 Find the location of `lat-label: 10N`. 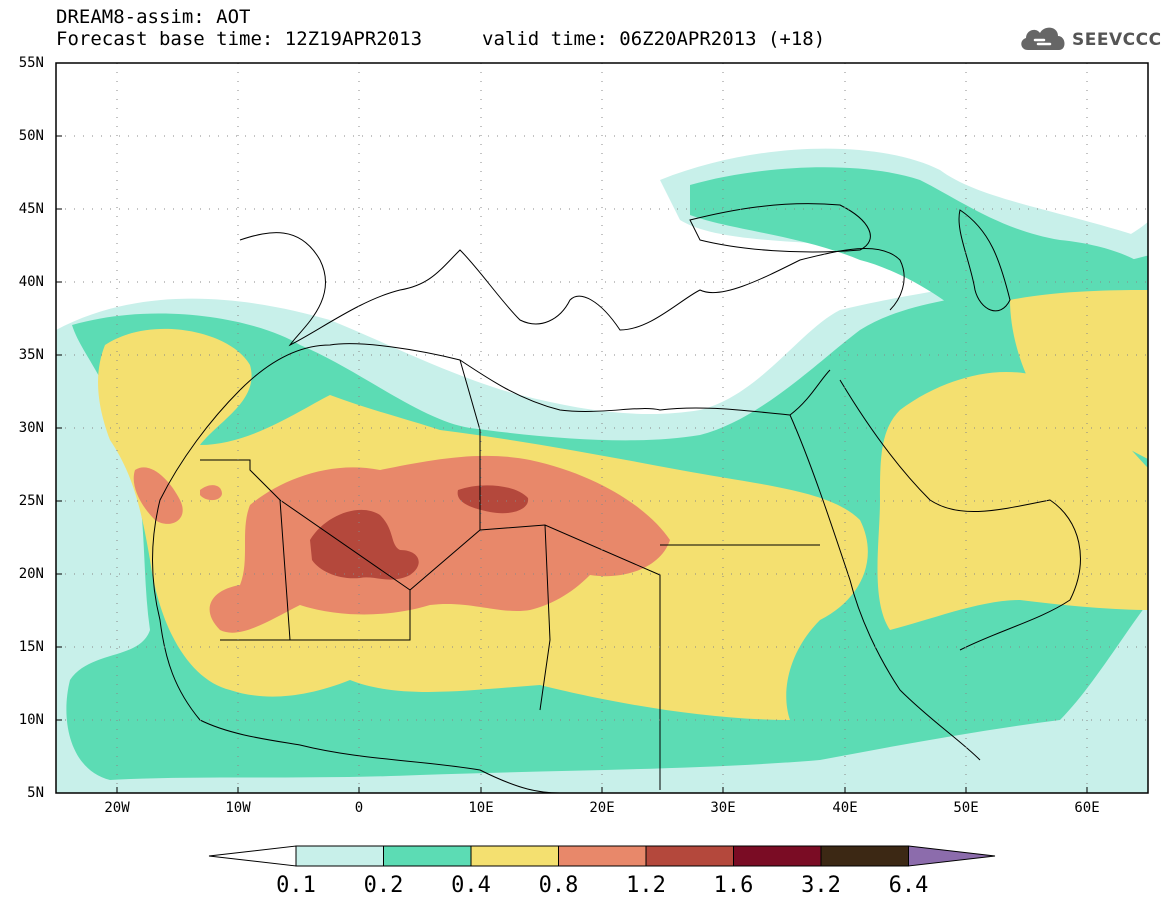

lat-label: 10N is located at coordinates (31, 720).